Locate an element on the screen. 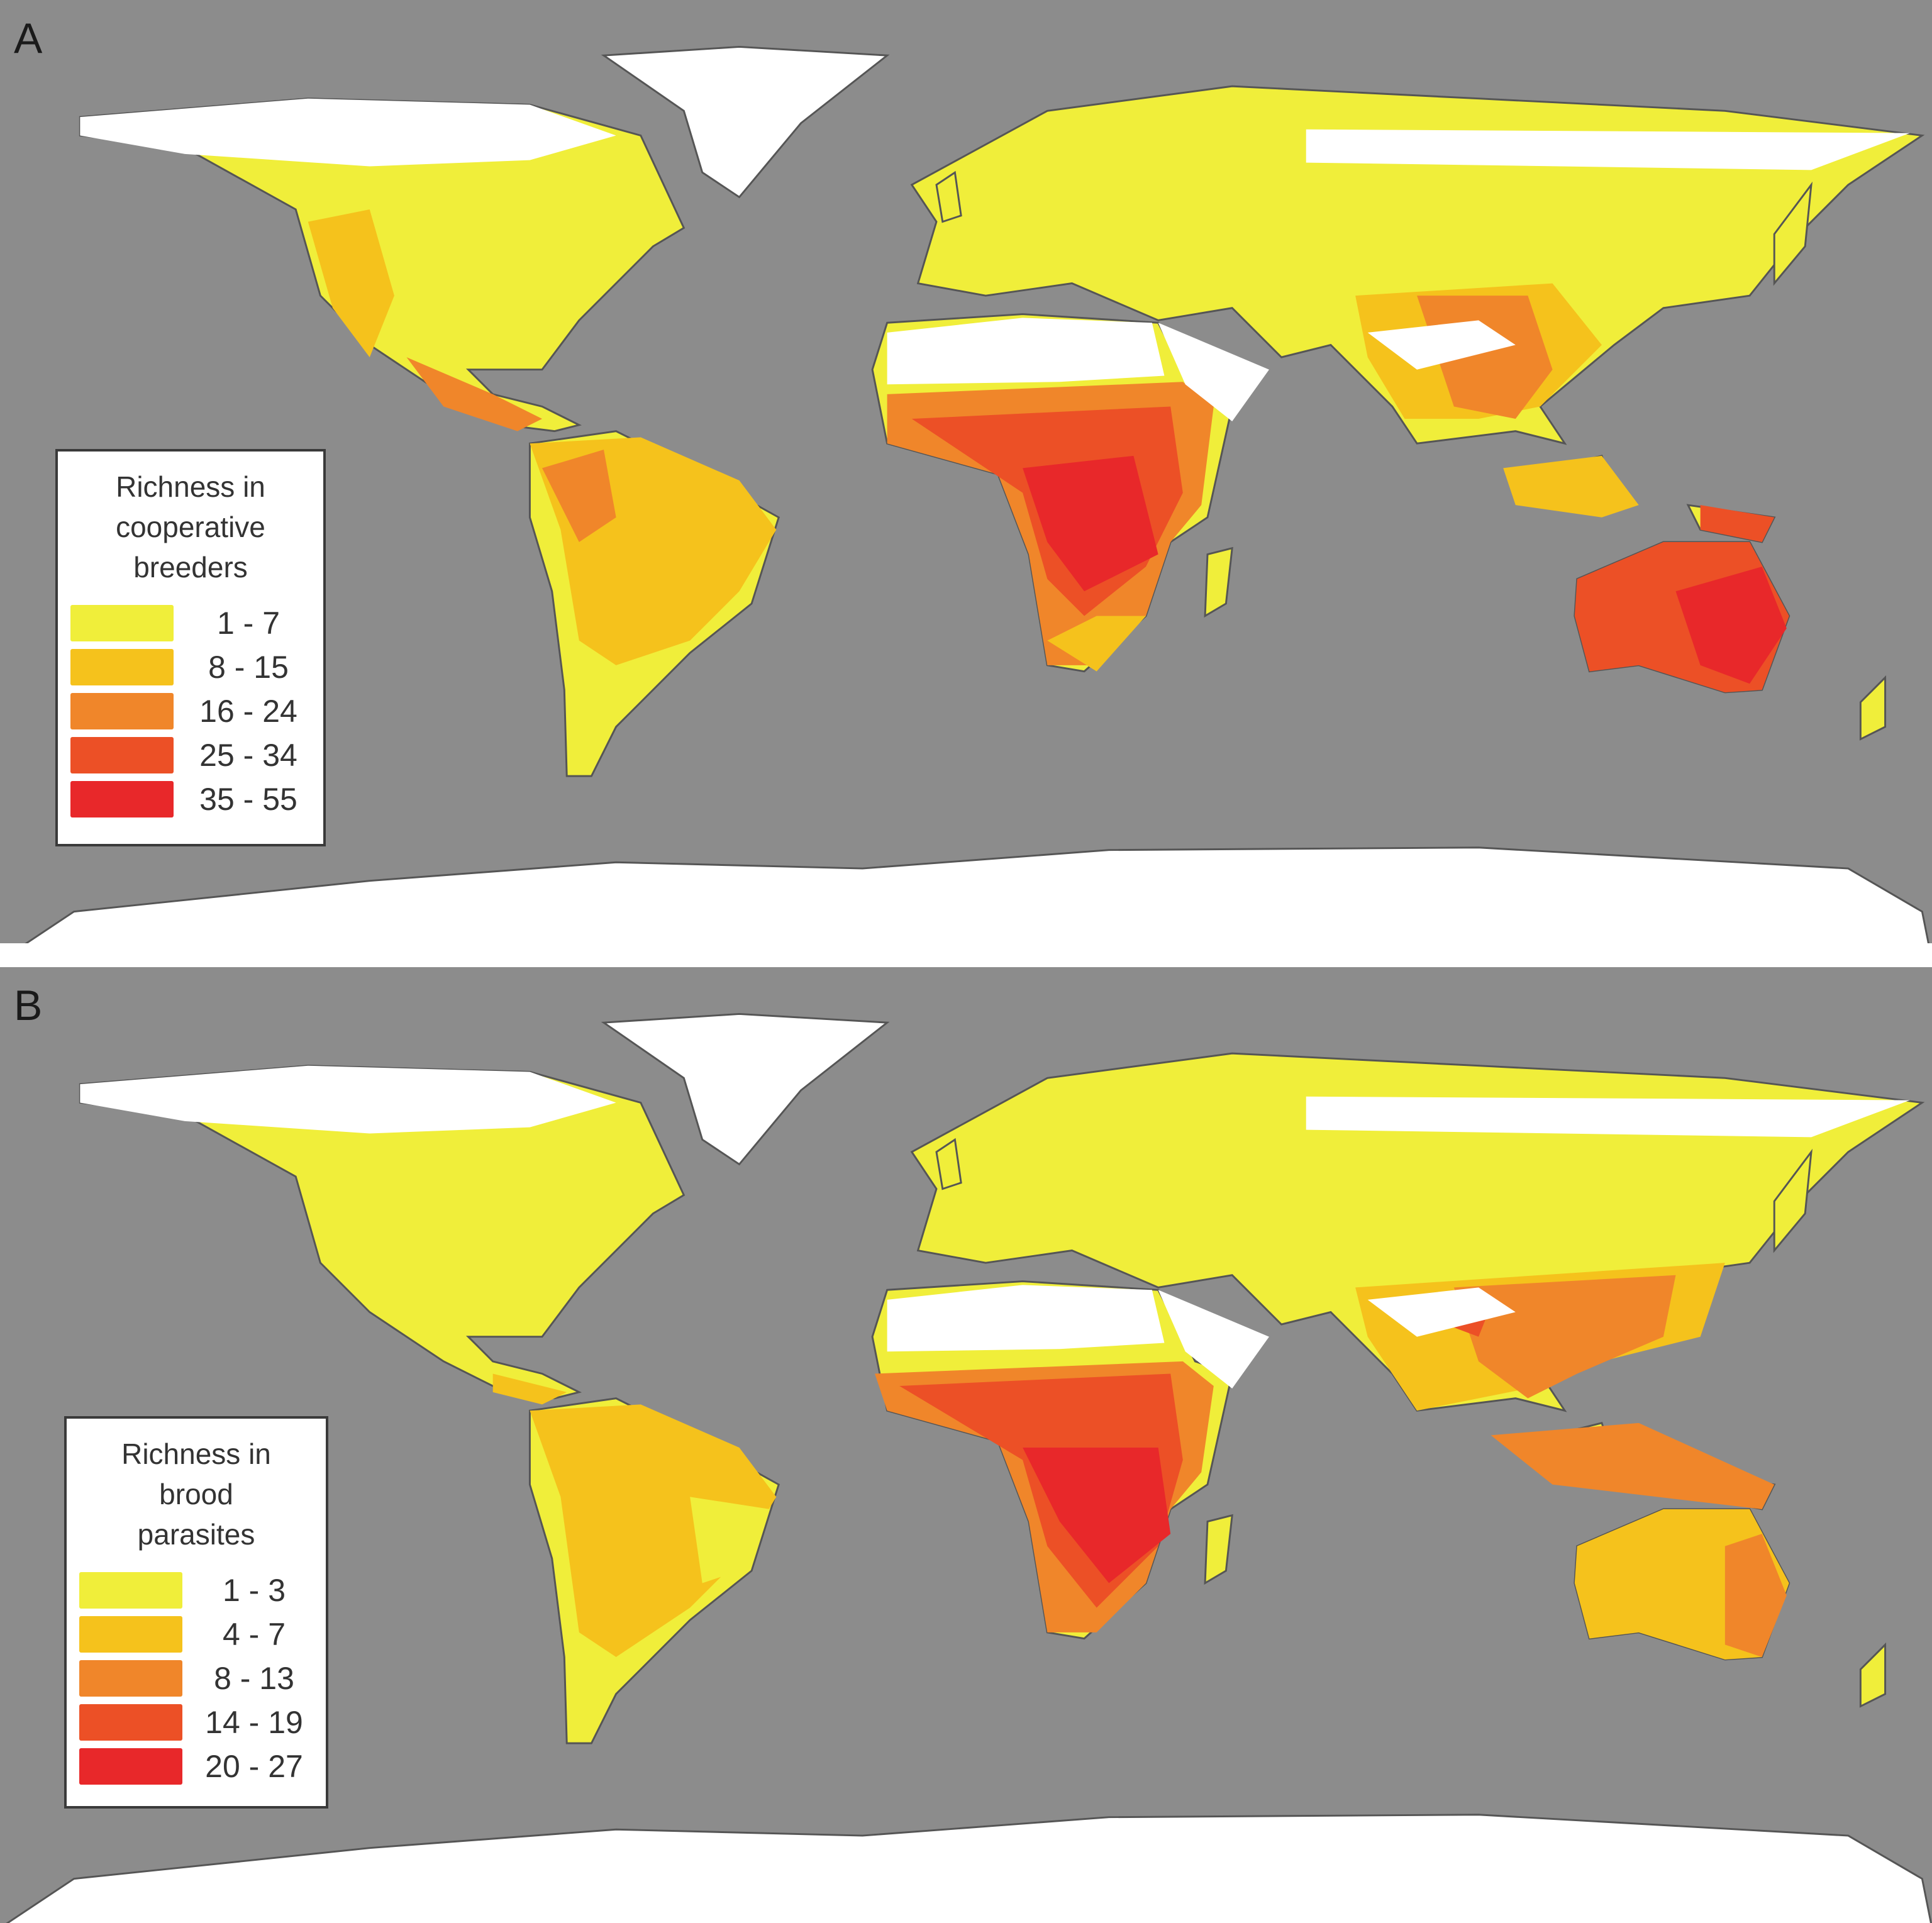  legend-title: Richness in cooperative breeders is located at coordinates (190, 527).